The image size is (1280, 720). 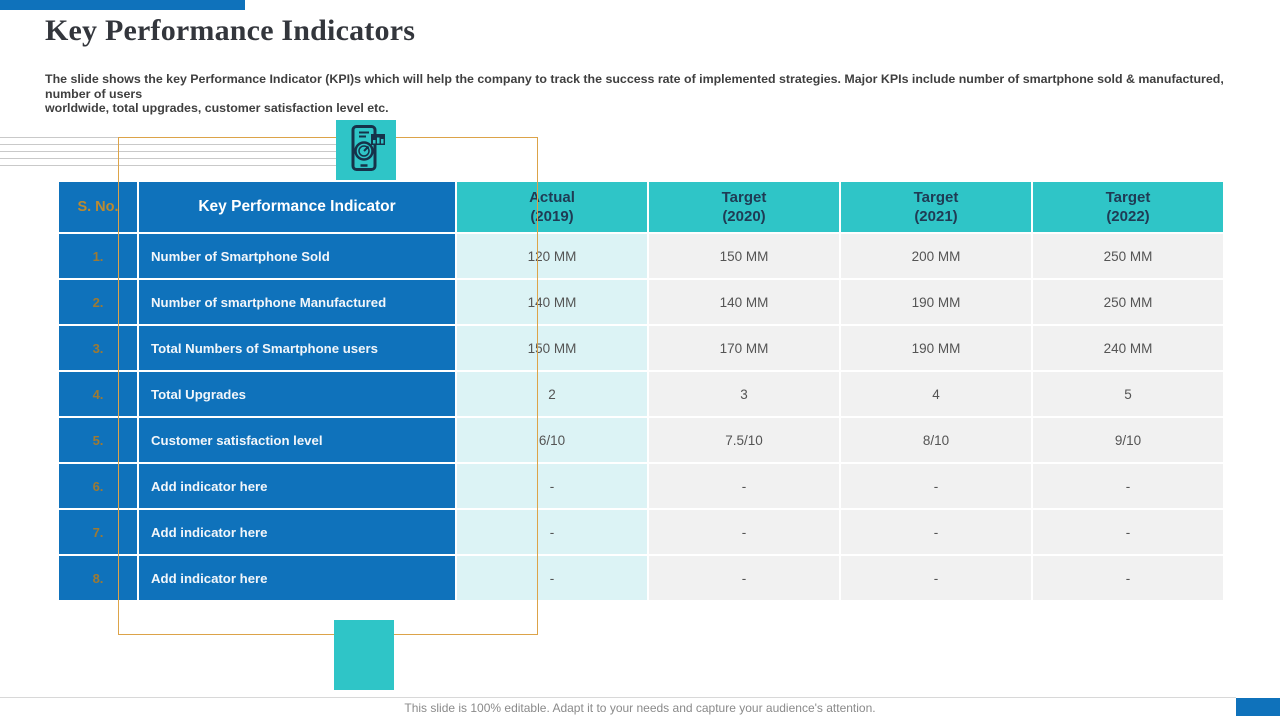 What do you see at coordinates (936, 207) in the screenshot?
I see `header-target-2021: Target (2021)` at bounding box center [936, 207].